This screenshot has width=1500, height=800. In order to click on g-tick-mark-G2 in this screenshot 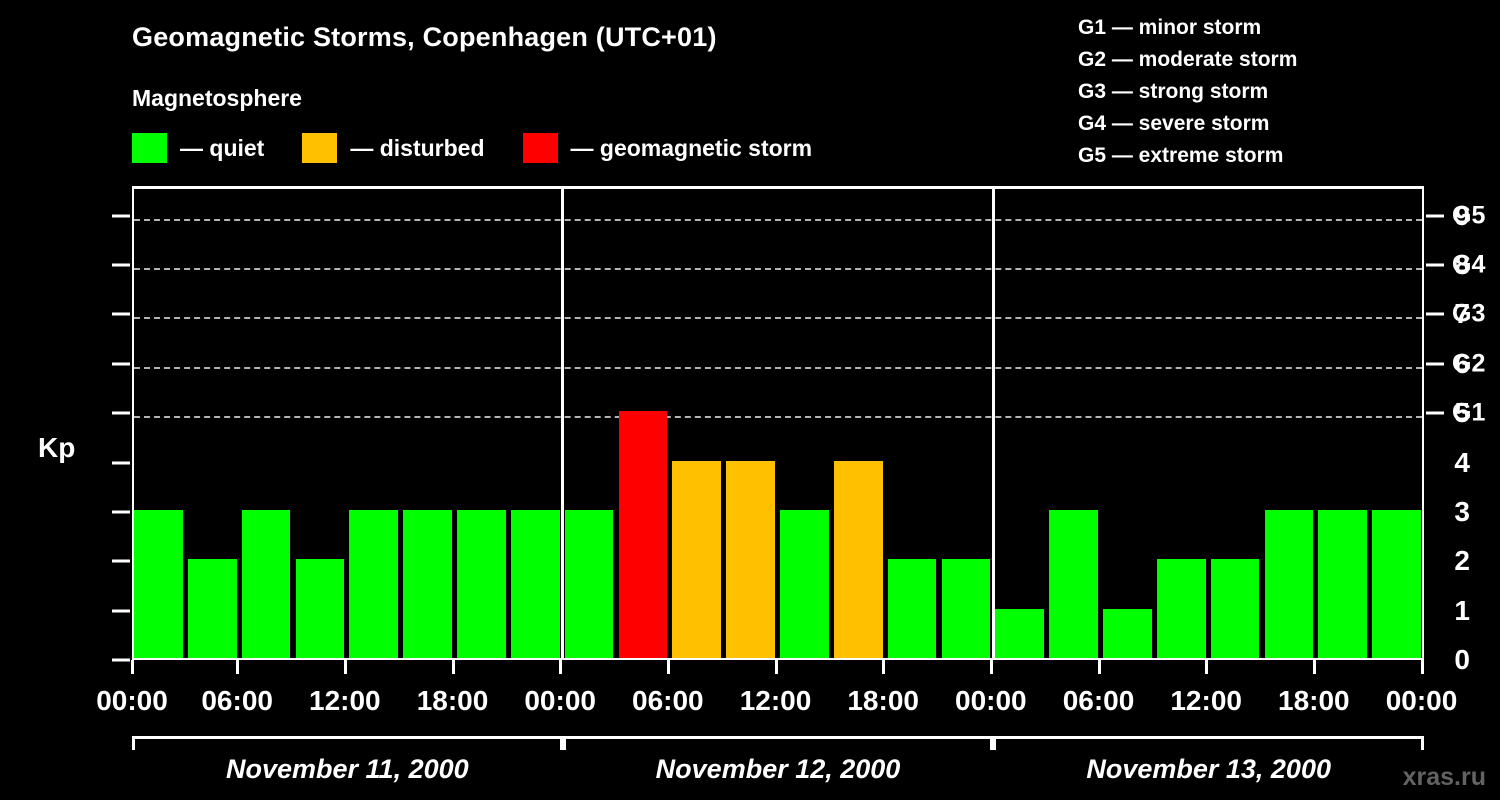, I will do `click(1435, 364)`.